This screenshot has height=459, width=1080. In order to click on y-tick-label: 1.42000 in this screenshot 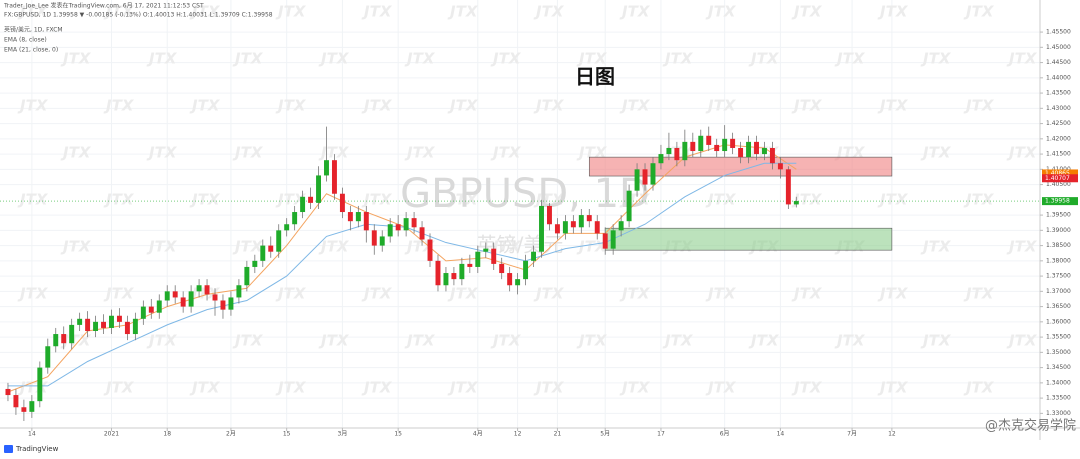, I will do `click(1058, 138)`.